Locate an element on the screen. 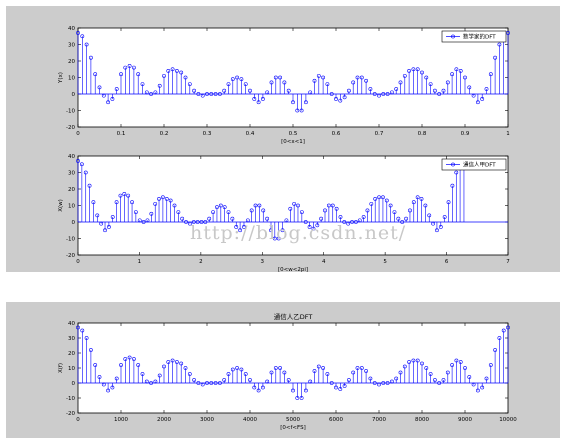 The height and width of the screenshot is (445, 566). x-tick-label: 2000 is located at coordinates (164, 420).